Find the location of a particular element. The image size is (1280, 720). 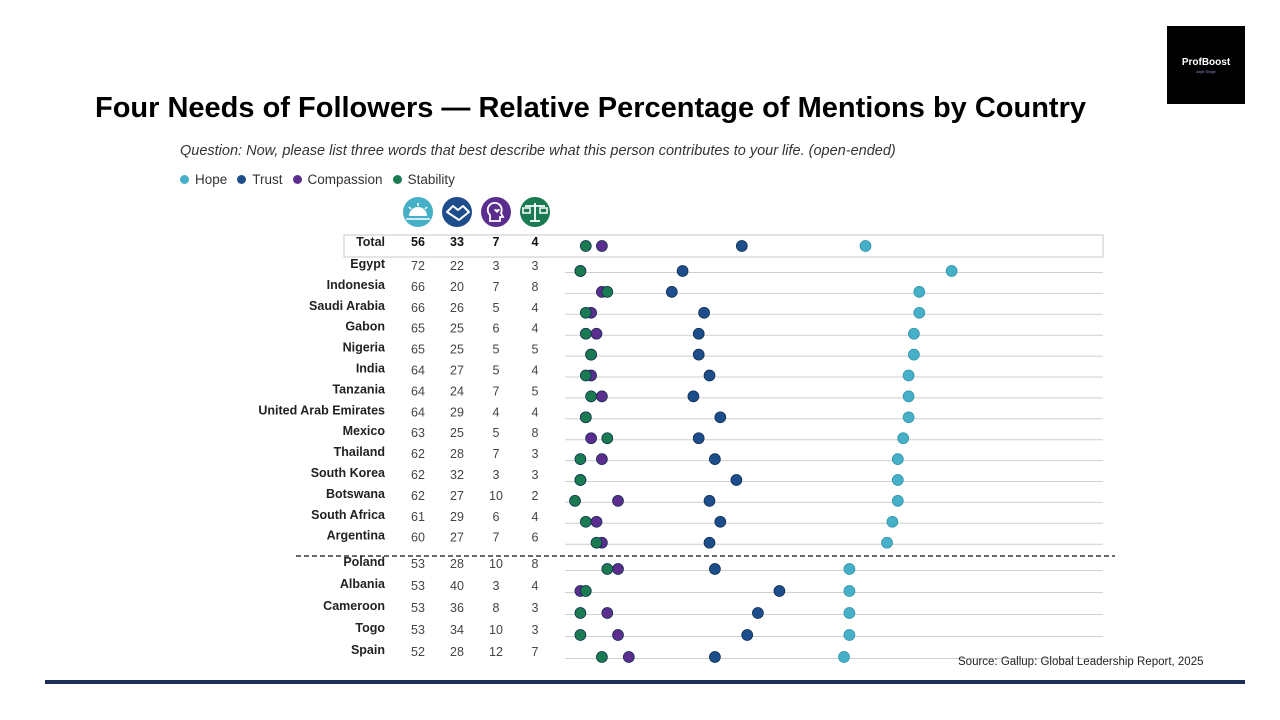

value-label-compassion: 8 is located at coordinates (496, 608).